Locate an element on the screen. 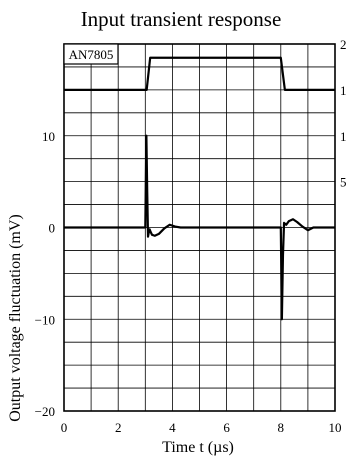  input-voltage-line is located at coordinates (199, 73).